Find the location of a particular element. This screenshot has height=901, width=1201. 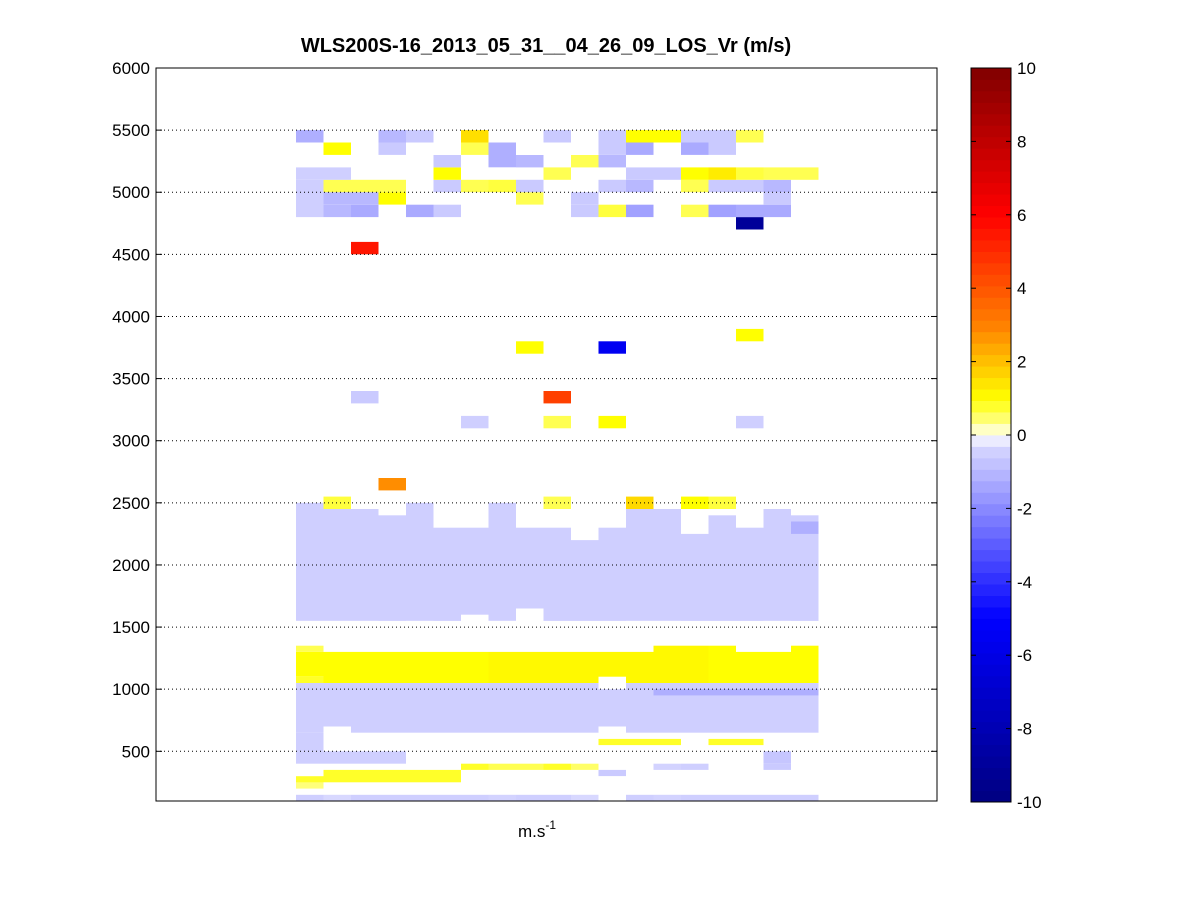

colorbar: -10 -8 -6 -4 -2 0 2 4 6 8 10 is located at coordinates (1006, 435).